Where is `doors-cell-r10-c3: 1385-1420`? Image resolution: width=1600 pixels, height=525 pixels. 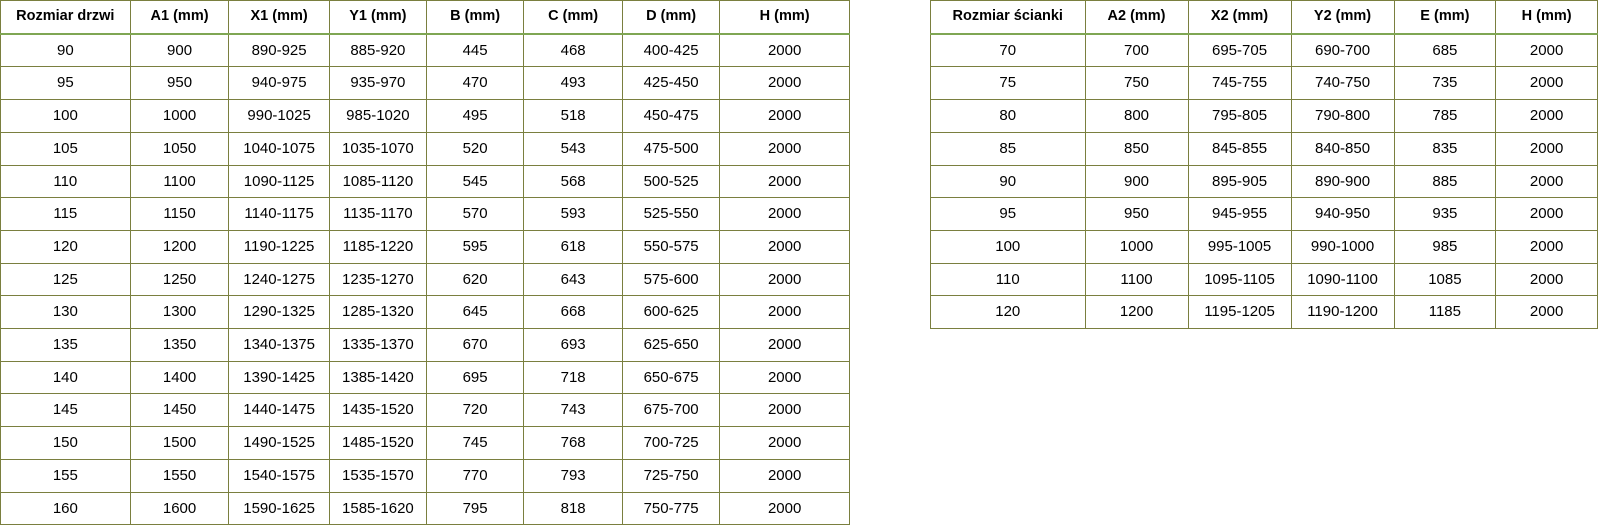 doors-cell-r10-c3: 1385-1420 is located at coordinates (378, 377).